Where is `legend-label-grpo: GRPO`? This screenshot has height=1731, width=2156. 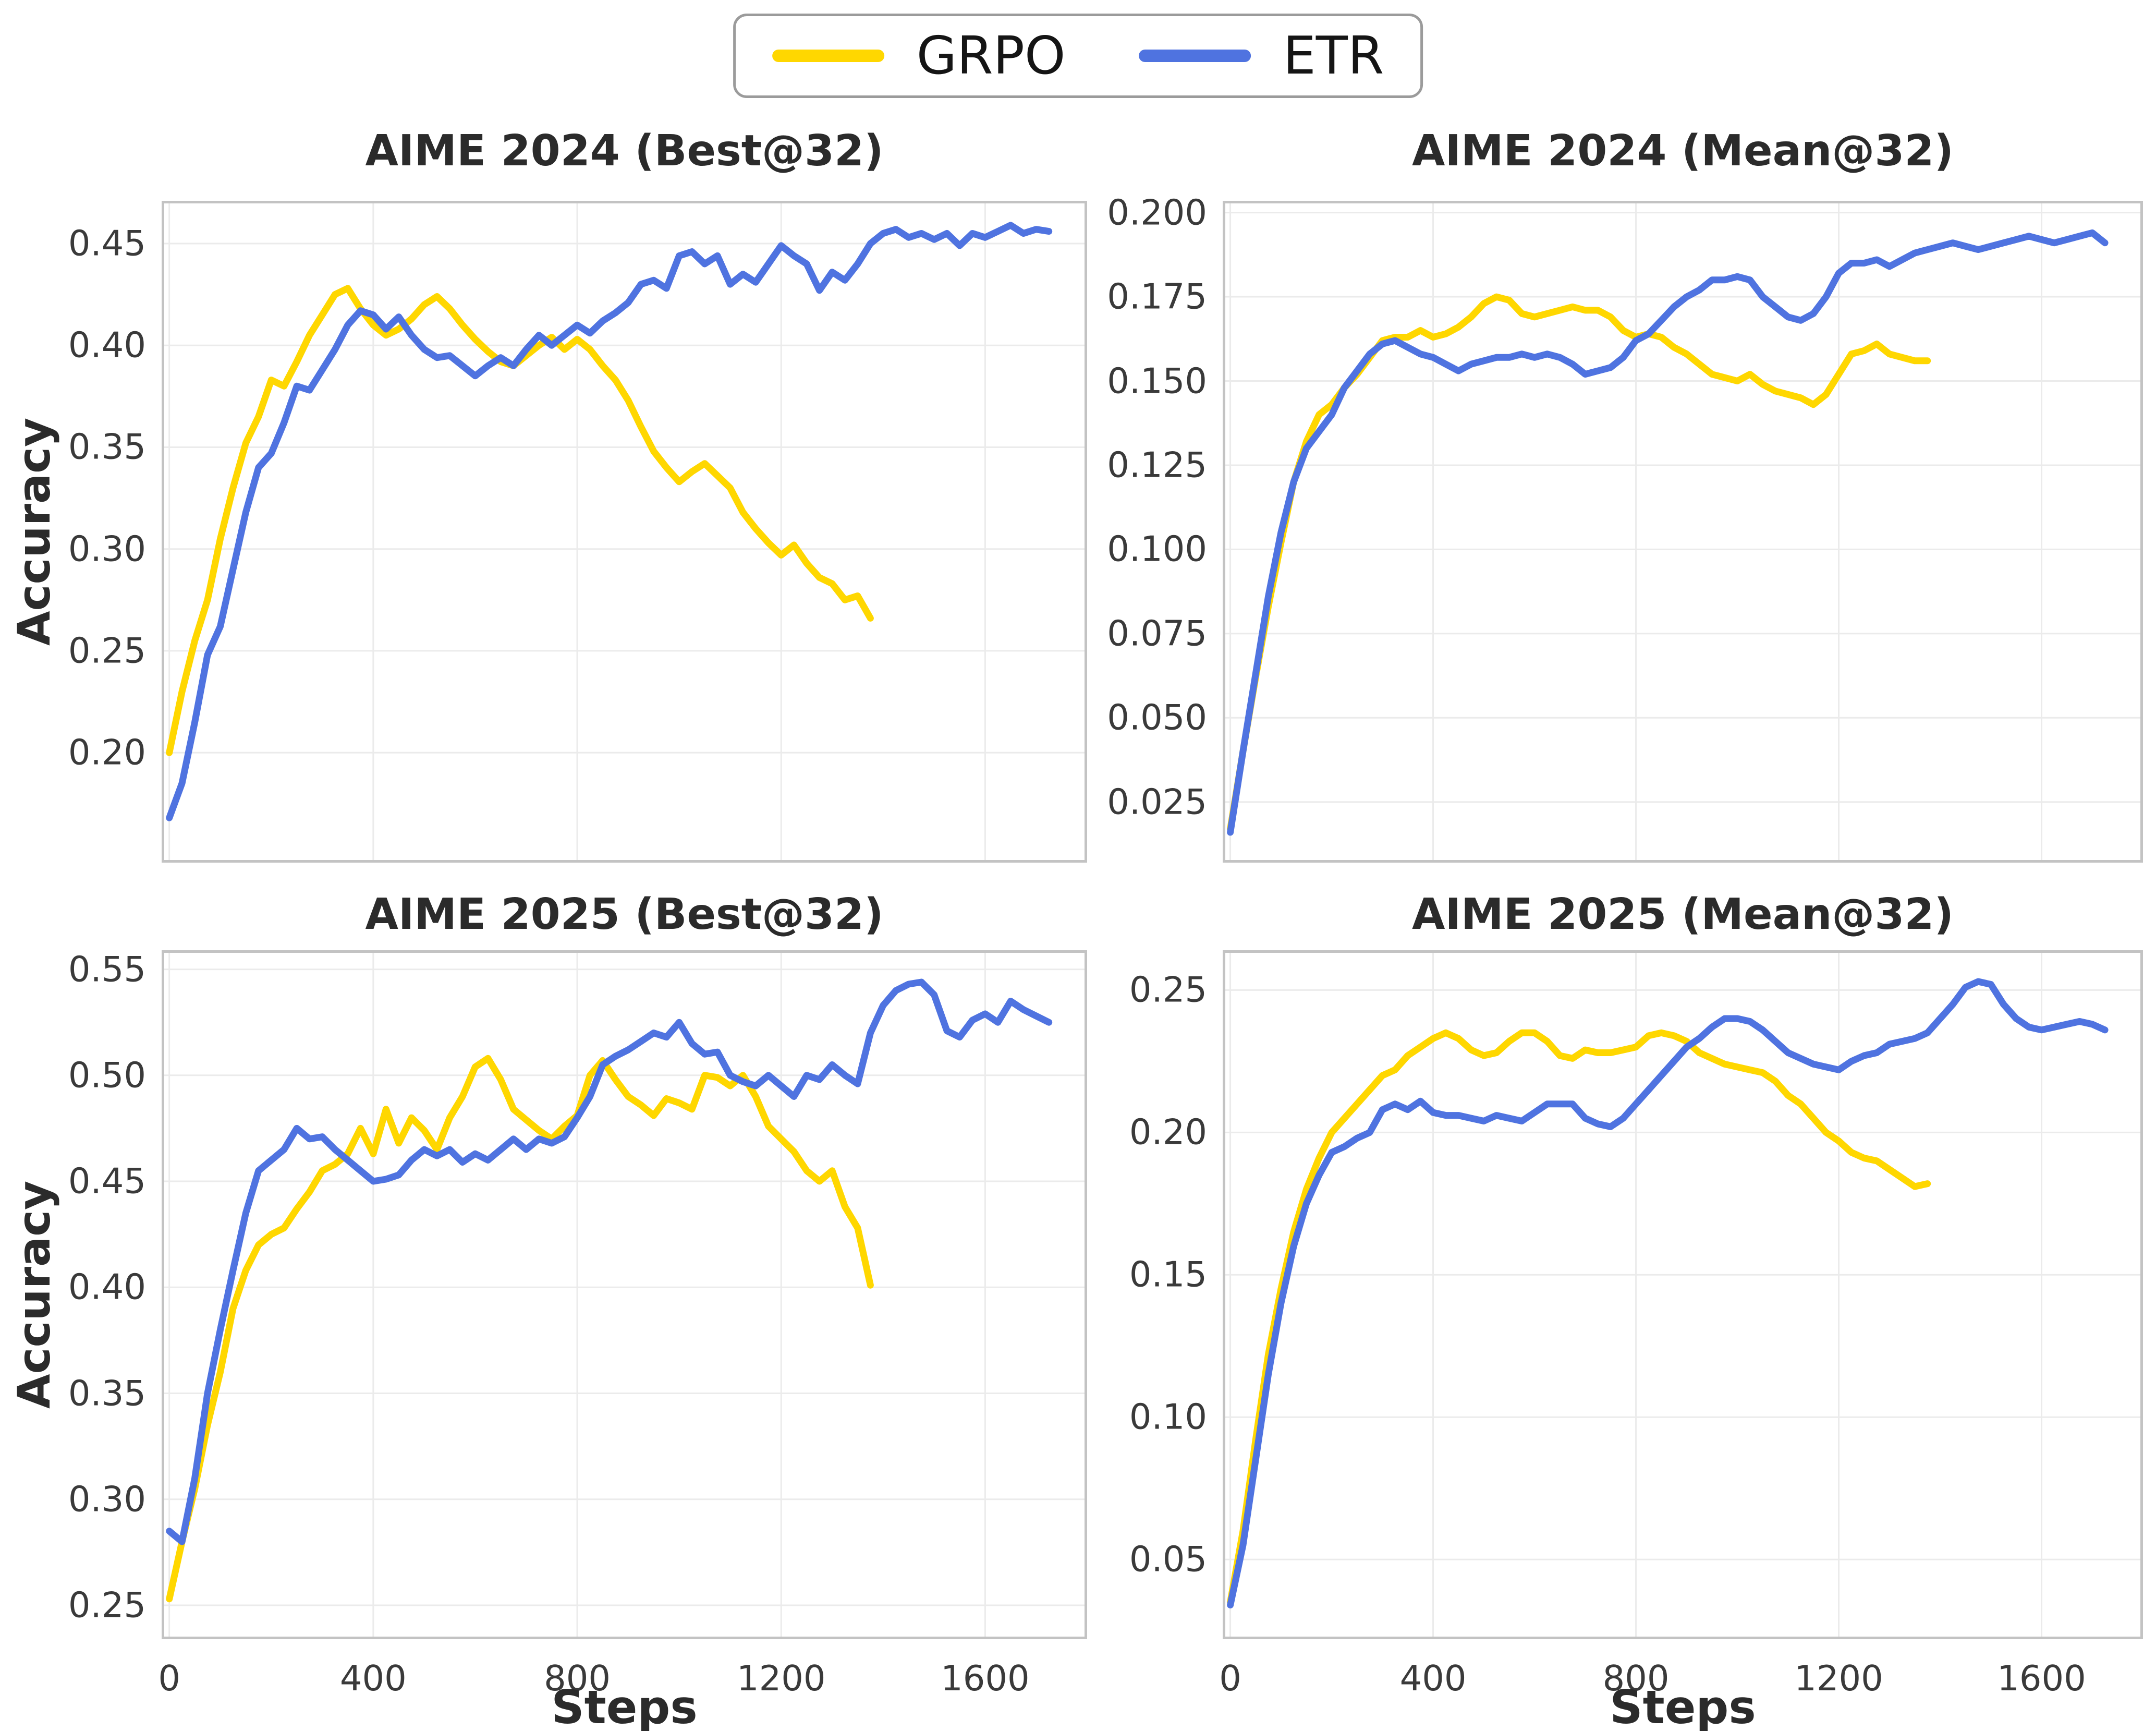
legend-label-grpo: GRPO is located at coordinates (991, 55).